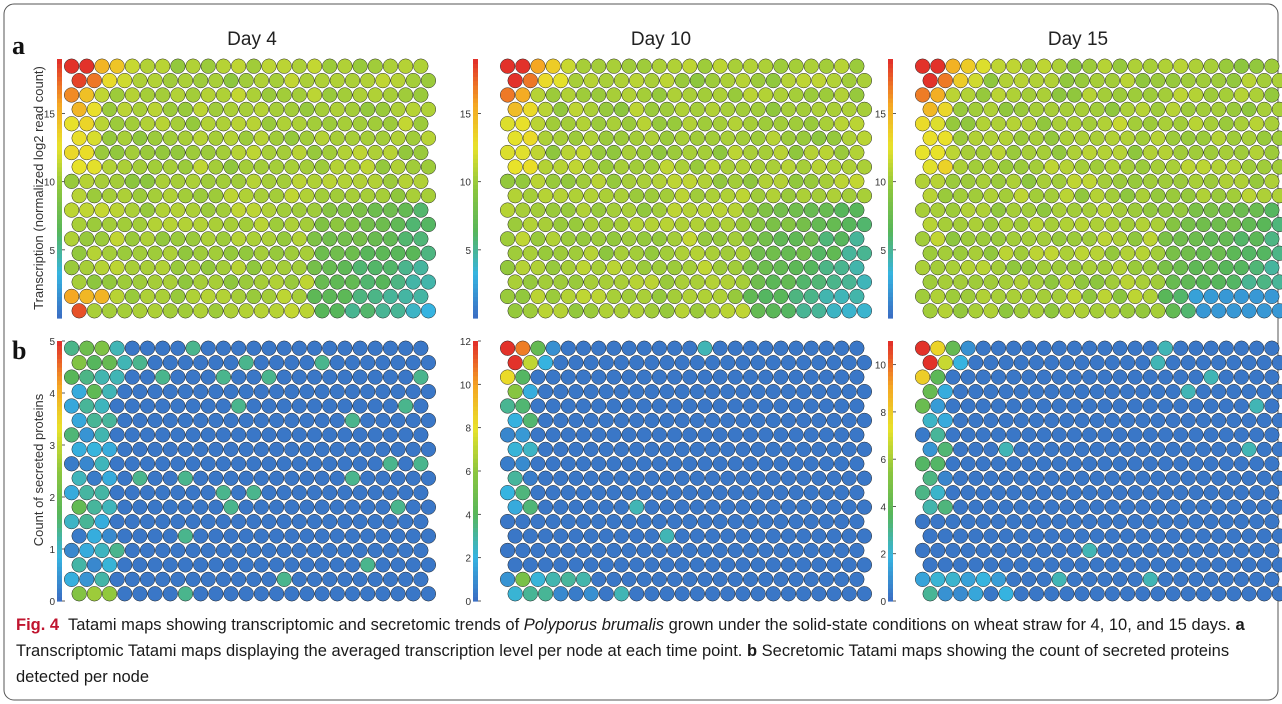 This screenshot has height=704, width=1282. Describe the element at coordinates (890, 504) in the screenshot. I see `colorbar-b-2-seg` at that location.